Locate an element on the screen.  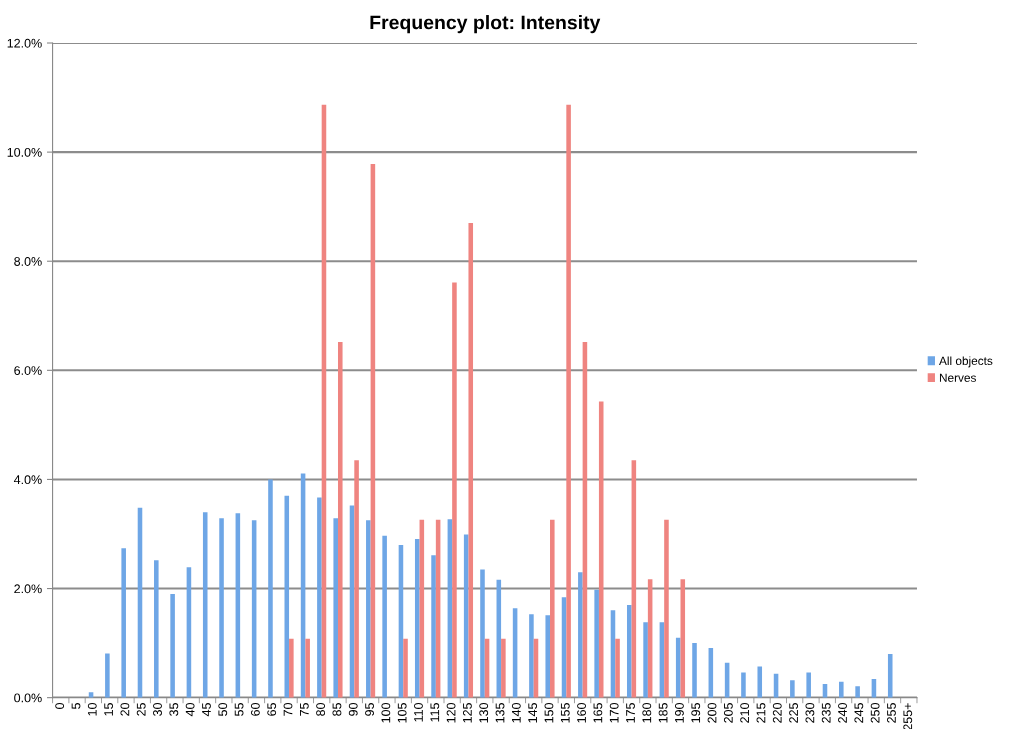
x-tick-label: 220 is located at coordinates (777, 713).